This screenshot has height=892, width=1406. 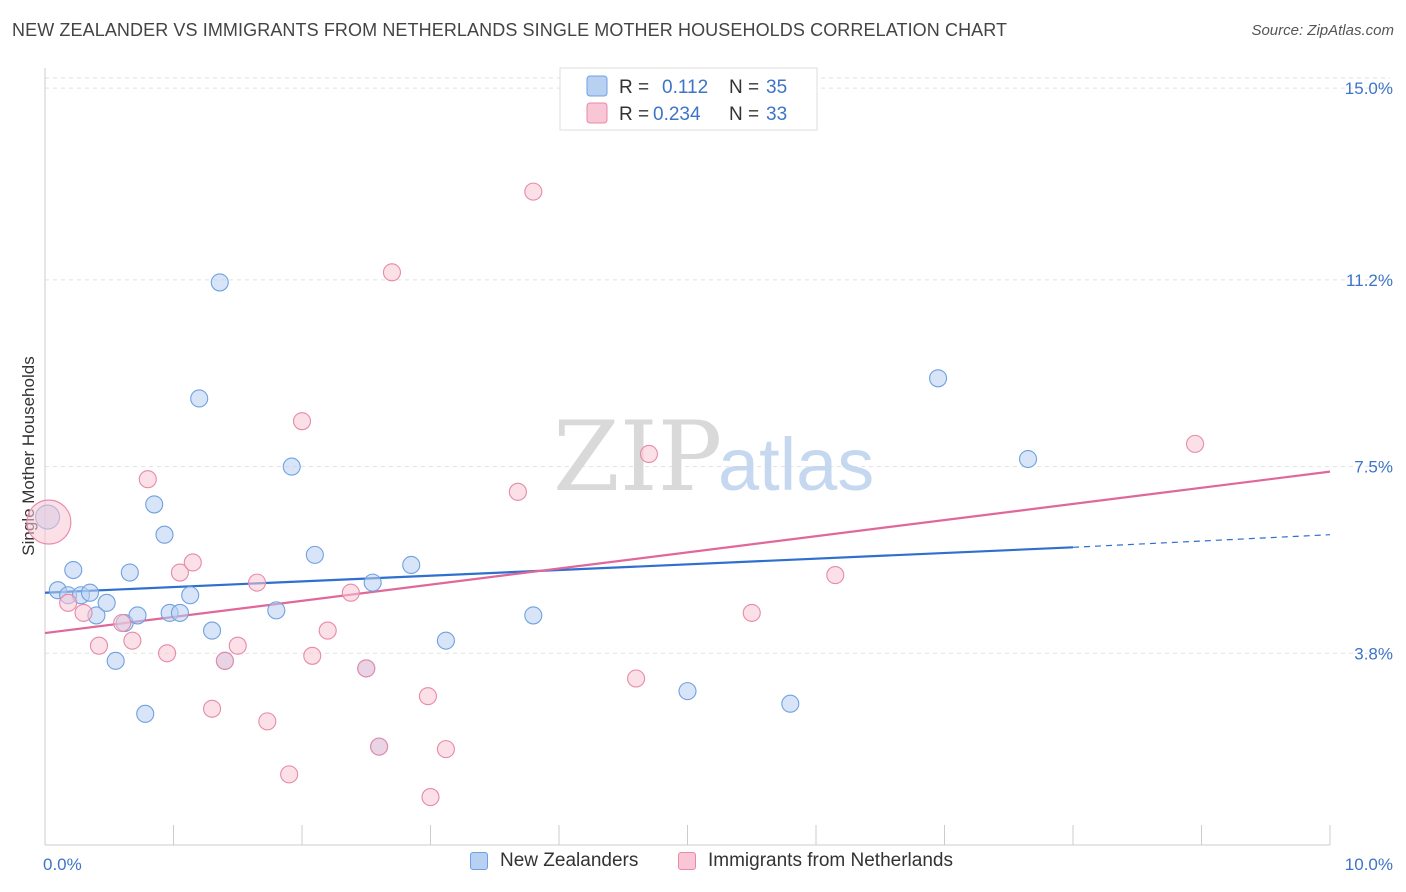 I want to click on watermark: ZIP atlas, so click(x=713, y=457).